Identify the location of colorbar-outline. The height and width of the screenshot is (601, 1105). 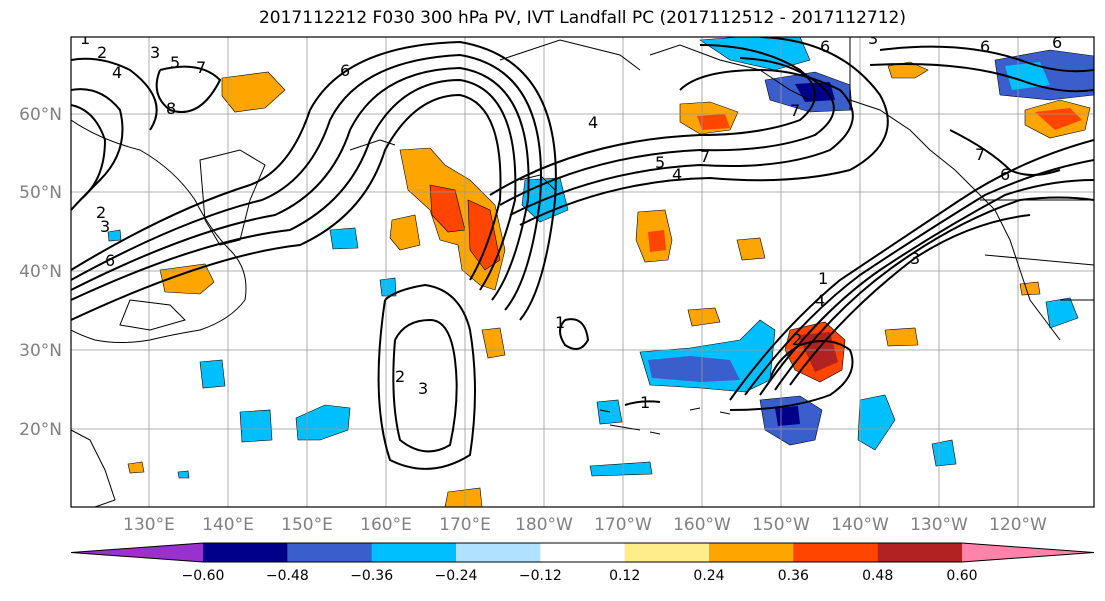
(582, 552).